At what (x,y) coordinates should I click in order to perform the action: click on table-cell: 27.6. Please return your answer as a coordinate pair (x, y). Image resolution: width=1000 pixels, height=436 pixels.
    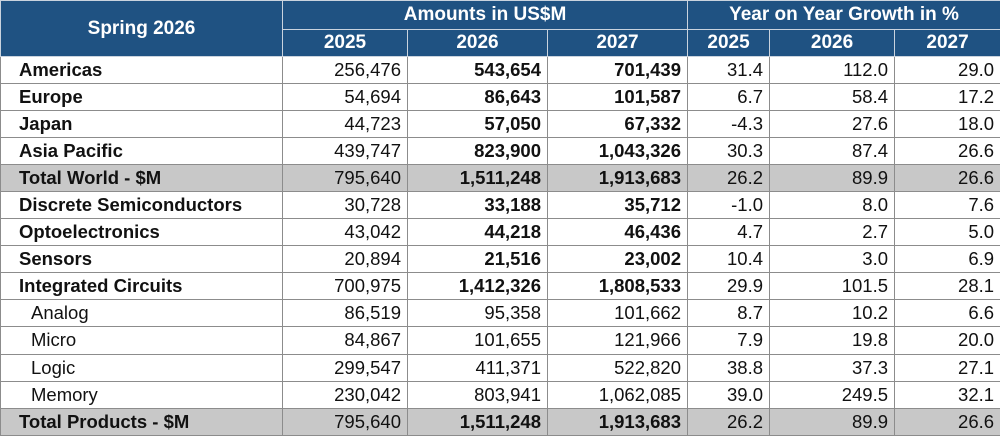
    Looking at the image, I should click on (832, 124).